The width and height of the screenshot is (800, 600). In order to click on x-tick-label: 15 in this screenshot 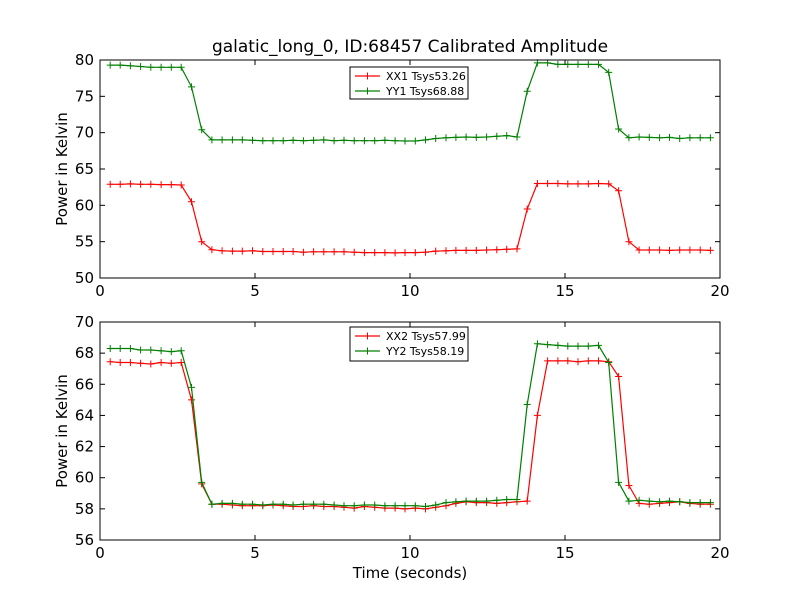, I will do `click(564, 553)`.